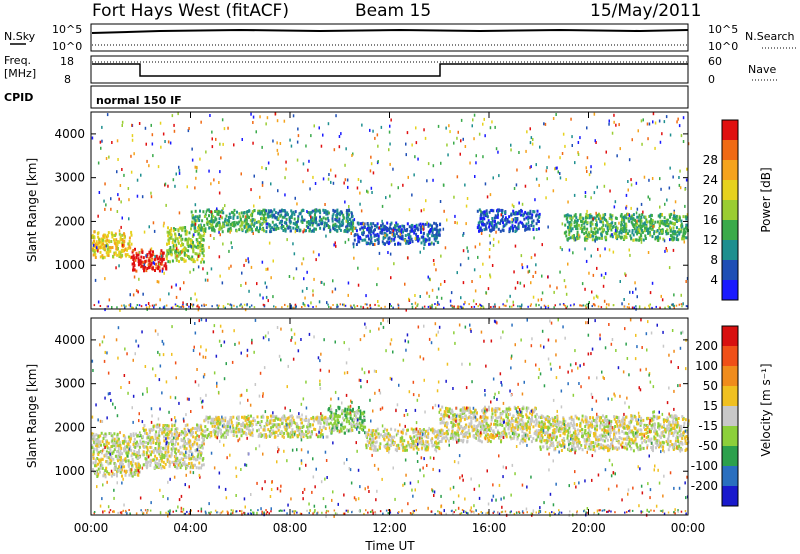 This screenshot has width=800, height=554. I want to click on colorbar-tick-label: 28, so click(710, 160).